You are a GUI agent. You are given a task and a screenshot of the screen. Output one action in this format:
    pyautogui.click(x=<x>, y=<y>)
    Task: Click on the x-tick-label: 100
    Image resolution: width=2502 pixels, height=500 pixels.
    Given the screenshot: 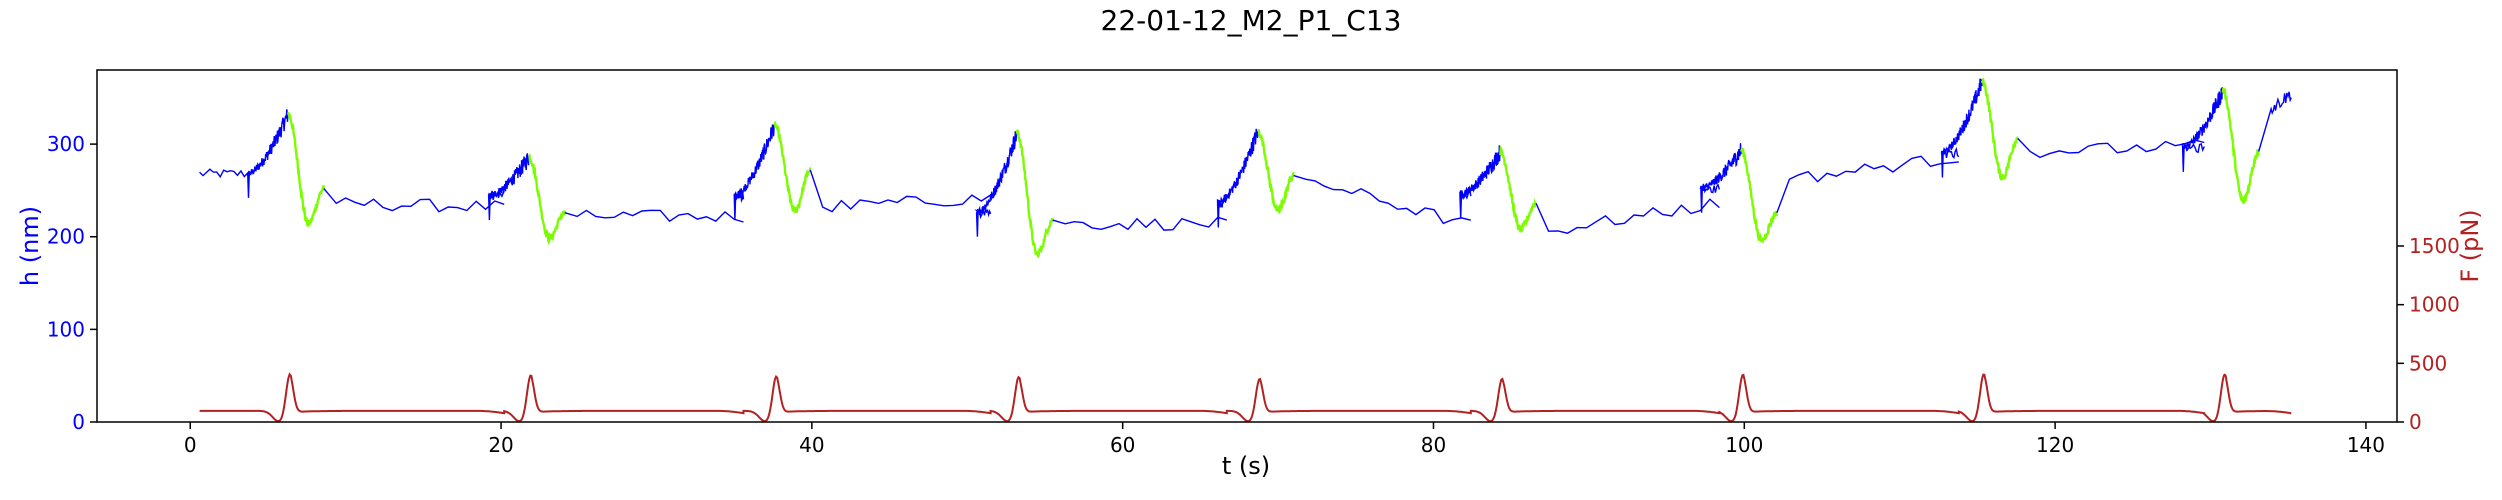 What is the action you would take?
    pyautogui.click(x=1744, y=445)
    